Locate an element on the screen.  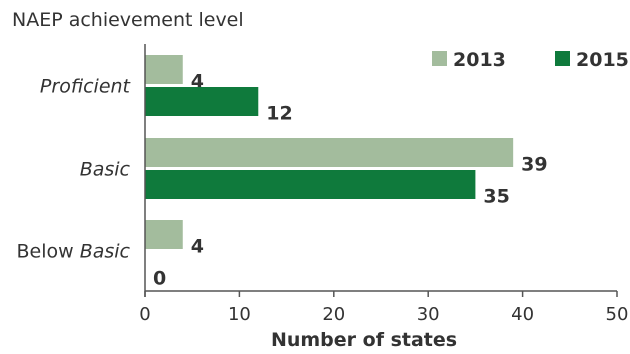
category-prefix: Below is located at coordinates (47, 252).